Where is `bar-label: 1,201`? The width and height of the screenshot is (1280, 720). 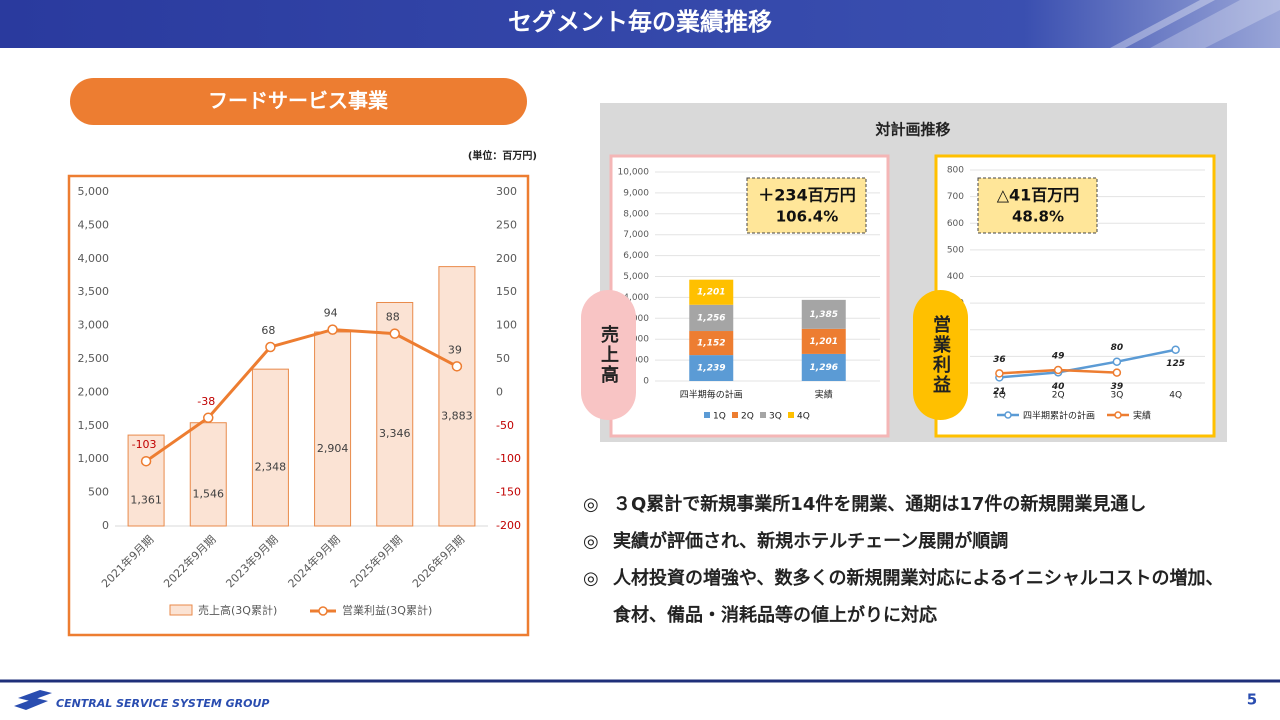 bar-label: 1,201 is located at coordinates (824, 342).